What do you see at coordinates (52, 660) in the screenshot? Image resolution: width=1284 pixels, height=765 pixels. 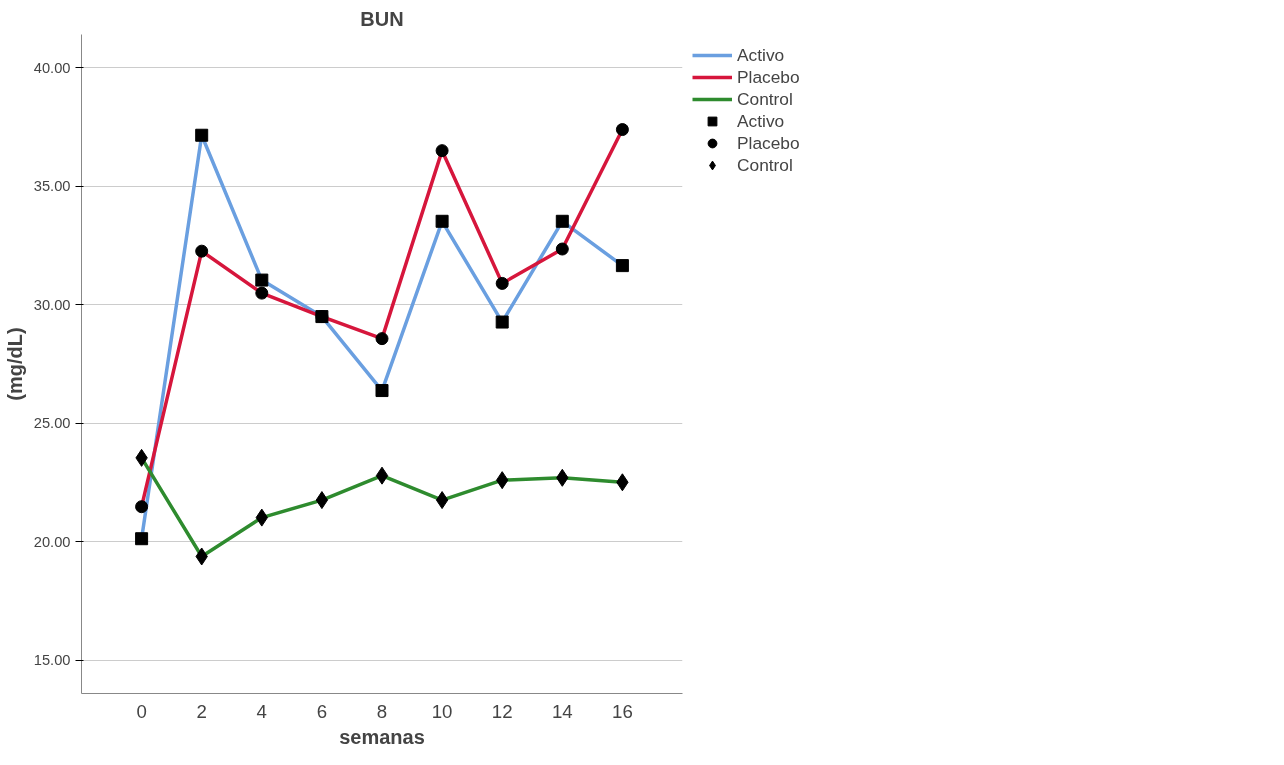 I see `y-tick-label: 15.00` at bounding box center [52, 660].